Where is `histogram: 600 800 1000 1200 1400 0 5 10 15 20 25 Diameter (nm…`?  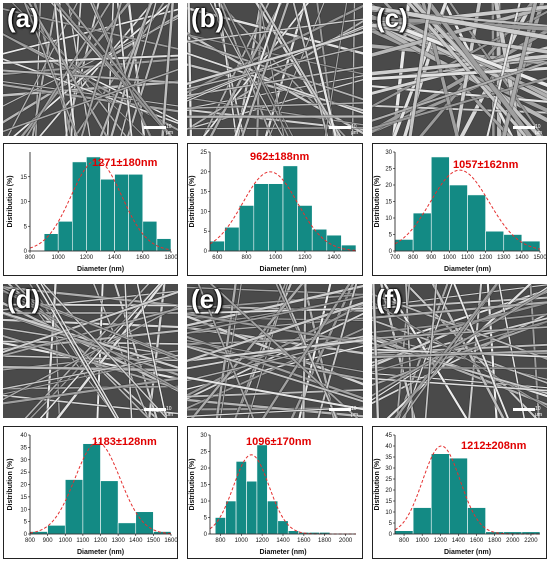
histogram: 600 800 1000 1200 1400 0 5 10 15 20 25 Diameter (nm… is located at coordinates (275, 209).